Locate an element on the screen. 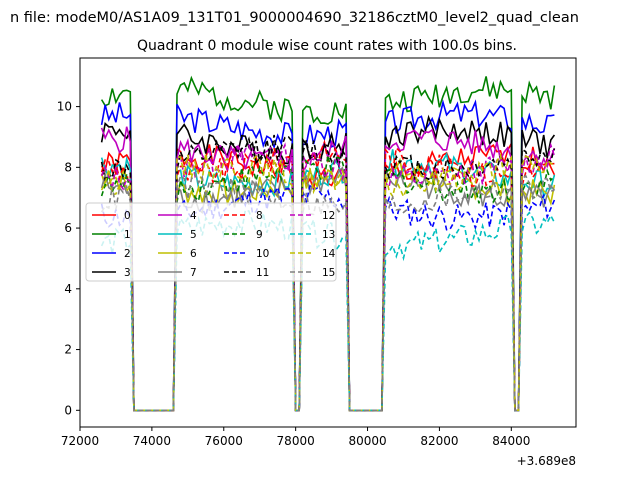 The height and width of the screenshot is (480, 640). legend-label-3: 3 is located at coordinates (127, 273).